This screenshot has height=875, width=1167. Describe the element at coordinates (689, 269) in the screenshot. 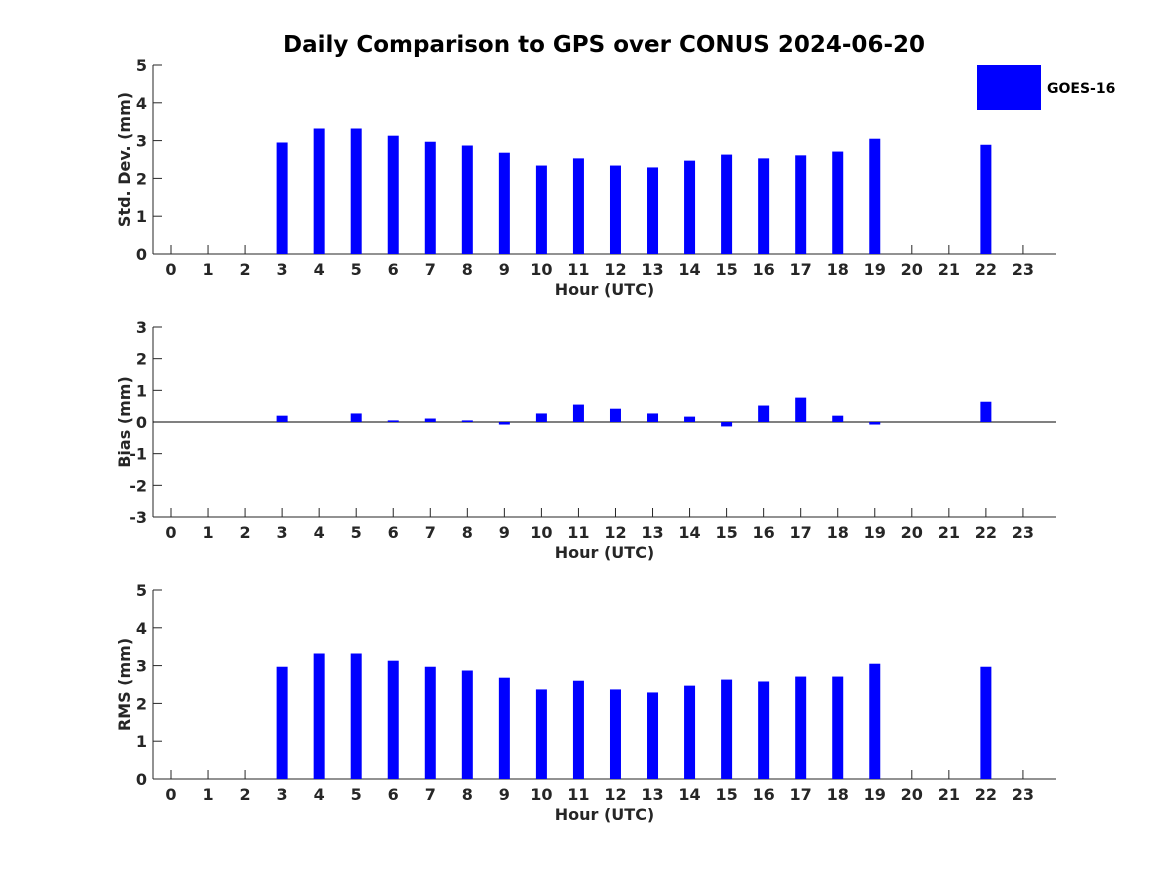

I see `x-tick-label: 14` at that location.